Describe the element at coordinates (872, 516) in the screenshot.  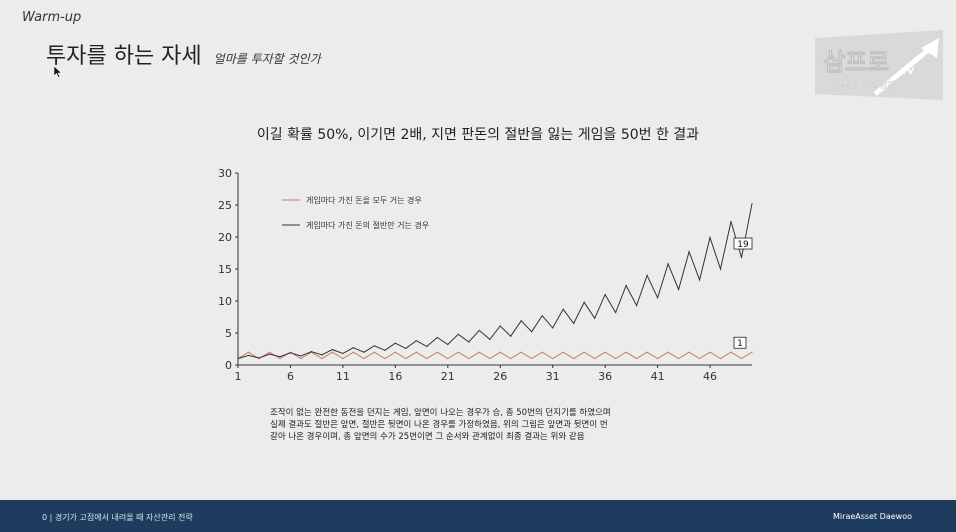
I see `footer-brand: MiraeAsset Daewoo` at that location.